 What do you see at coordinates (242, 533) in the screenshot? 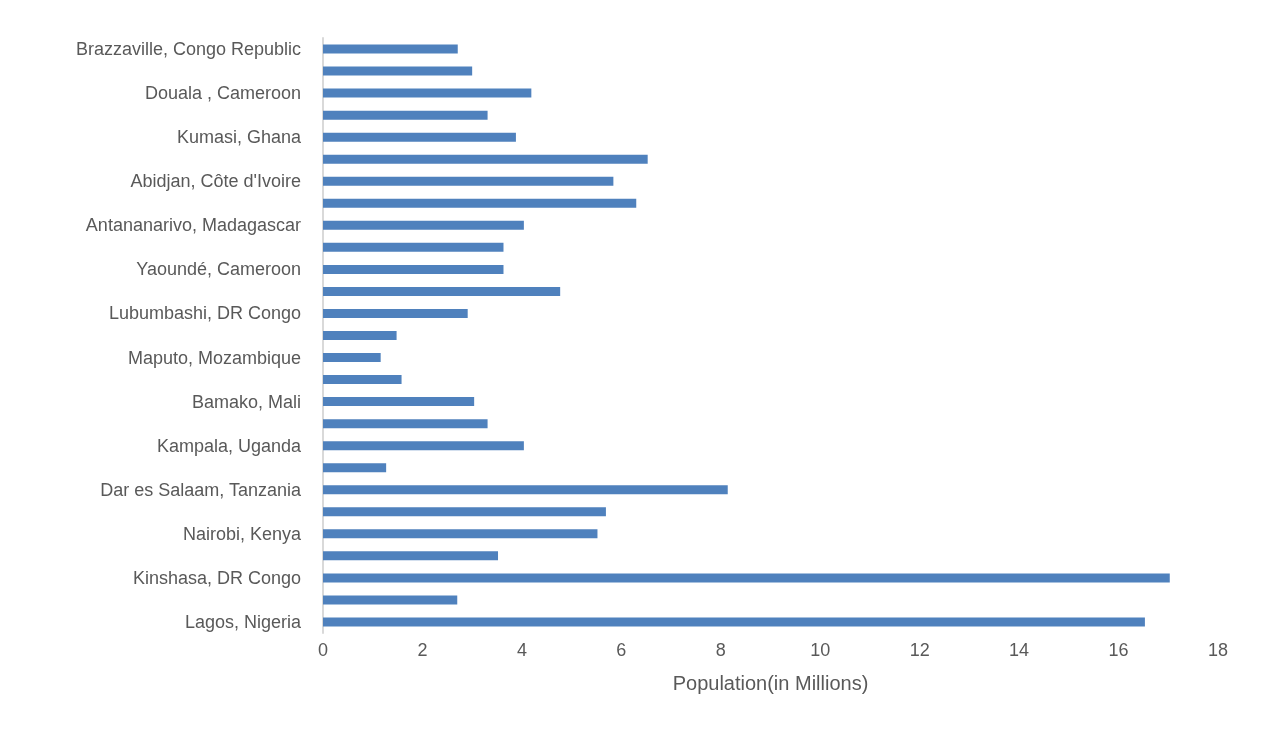
I see `y-tick-label: Nairobi, Kenya` at bounding box center [242, 533].